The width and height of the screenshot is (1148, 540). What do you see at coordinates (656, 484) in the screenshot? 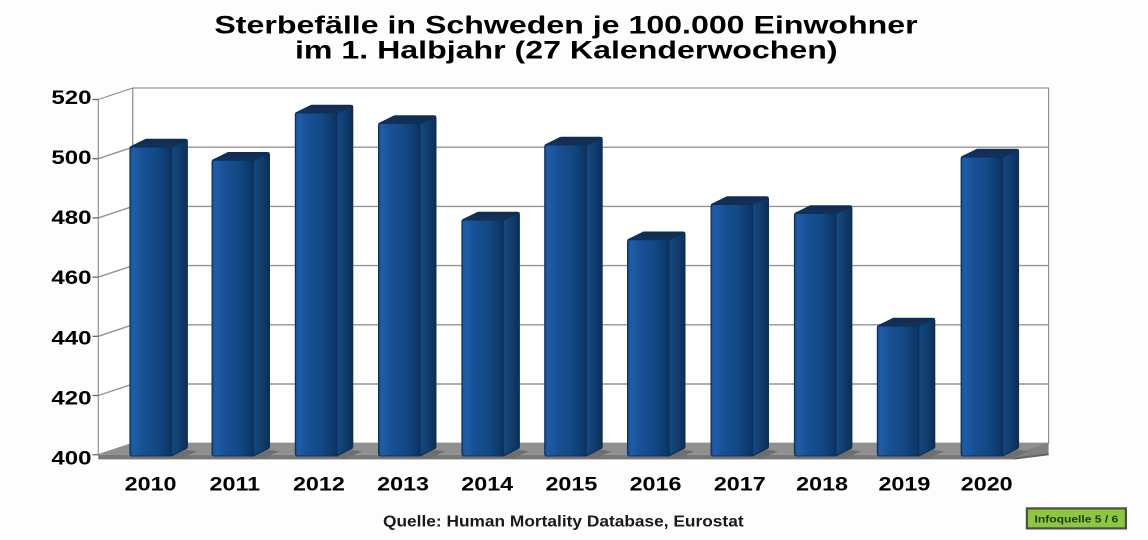
I see `svg-text: 2016` at bounding box center [656, 484].